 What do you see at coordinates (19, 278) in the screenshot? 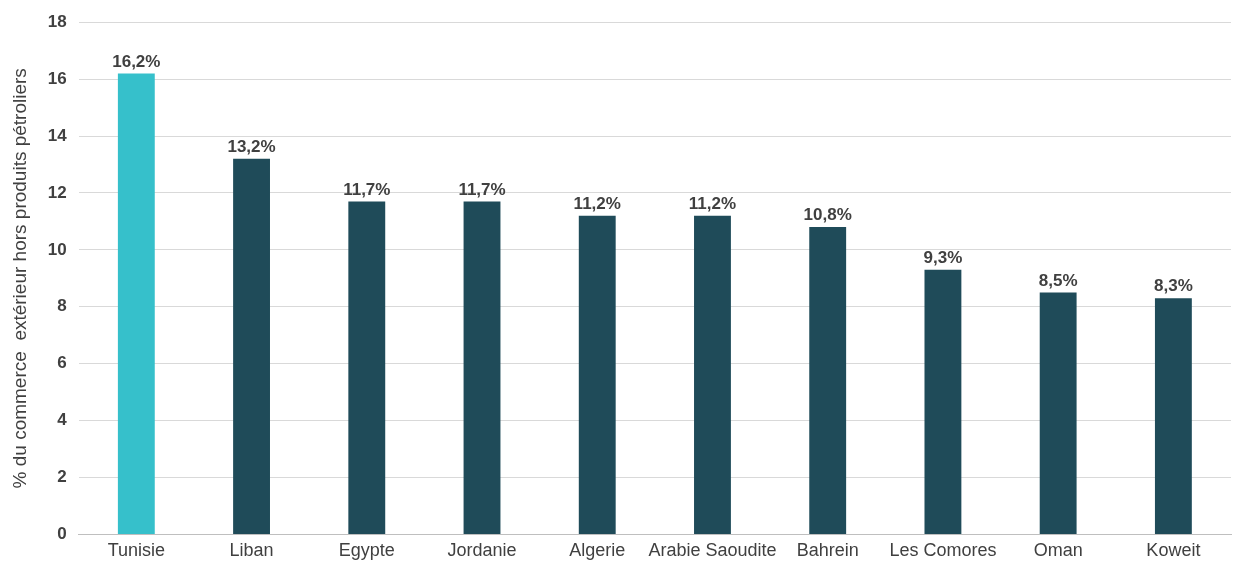
I see `y-axis-title: % du commerce extérieur hors produits pétroliers` at bounding box center [19, 278].